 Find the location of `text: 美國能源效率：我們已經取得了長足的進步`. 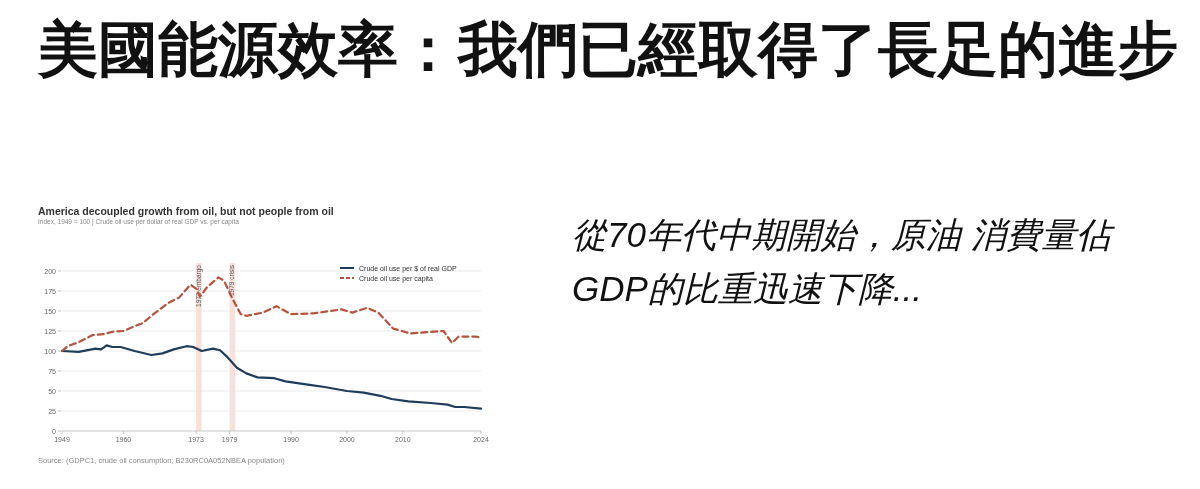

text: 美國能源效率：我們已經取得了長足的進步 is located at coordinates (608, 49).